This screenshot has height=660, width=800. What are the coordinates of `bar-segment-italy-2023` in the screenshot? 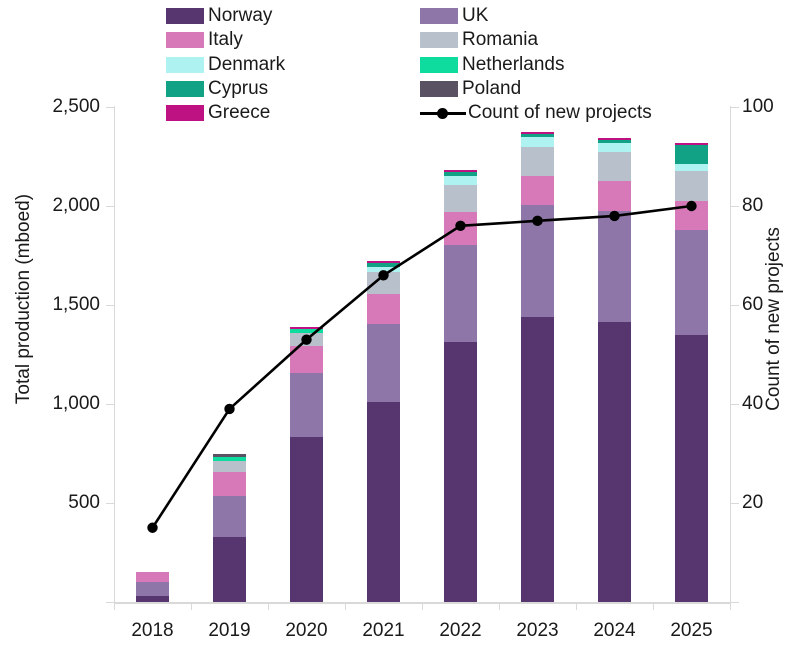 It's located at (537, 190).